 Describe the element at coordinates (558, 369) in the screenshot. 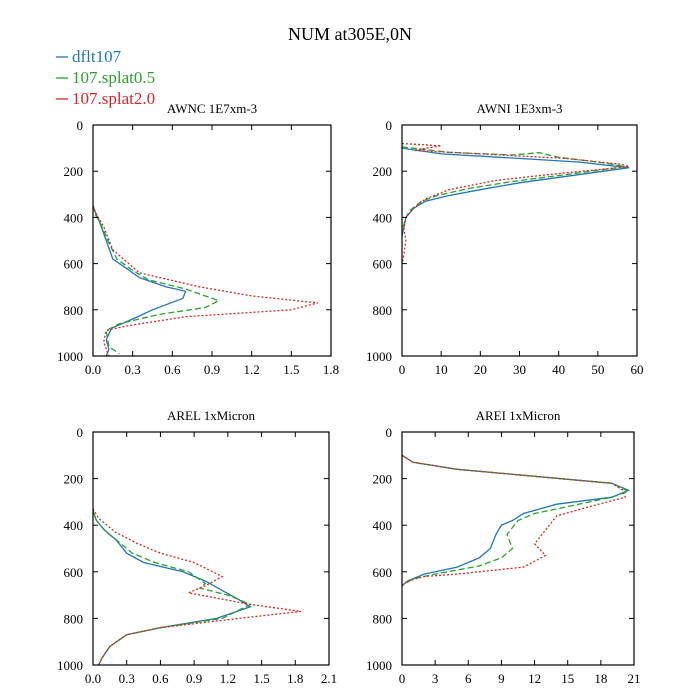

I see `x-tick-label: 40` at that location.